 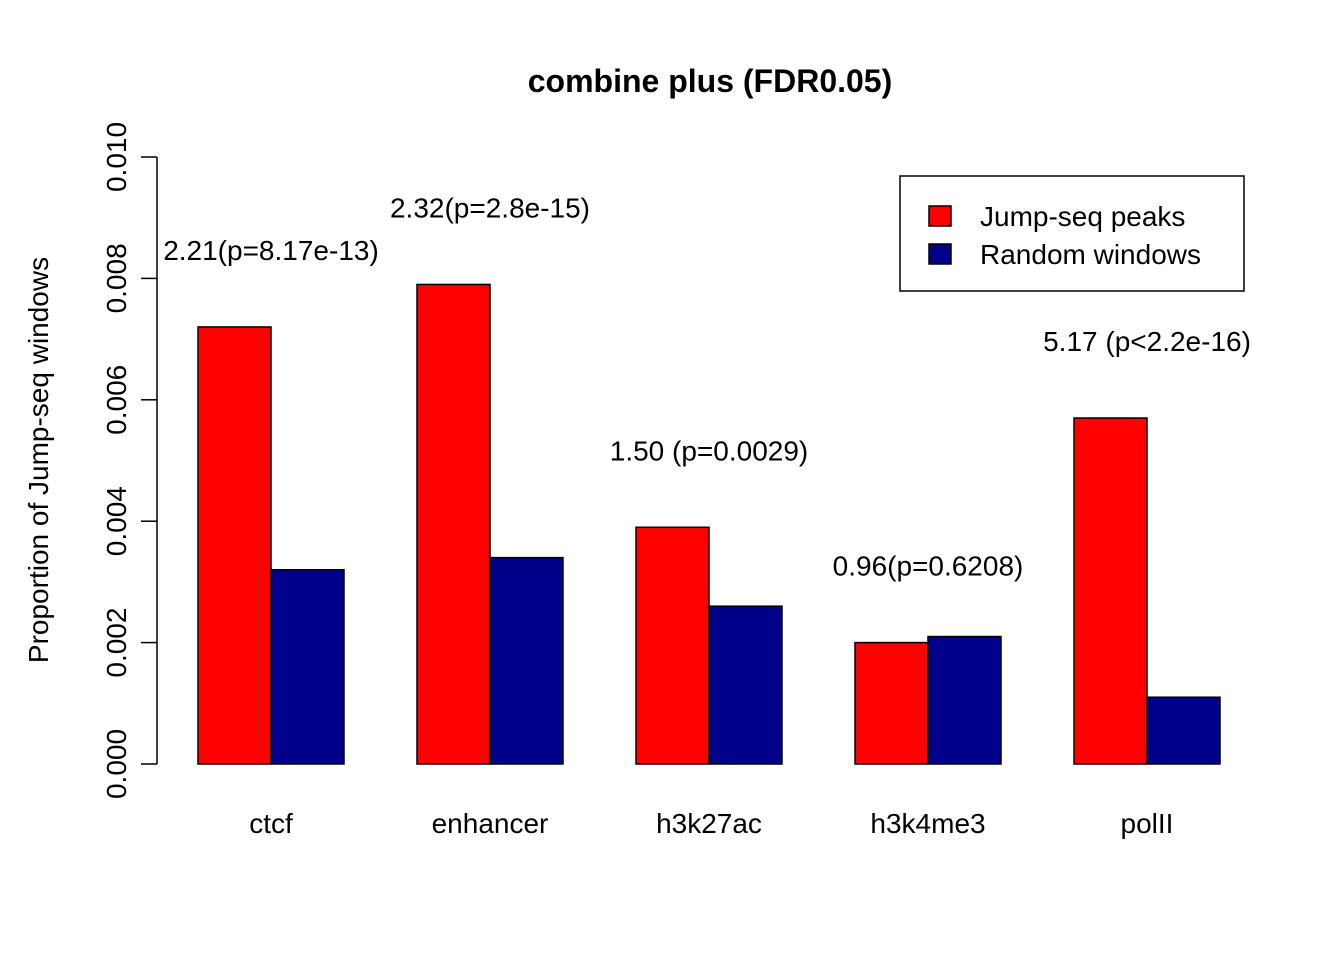 What do you see at coordinates (129, 460) in the screenshot?
I see `y-axis: 0.000 0.002 0.004 0.006 0.008 0.010` at bounding box center [129, 460].